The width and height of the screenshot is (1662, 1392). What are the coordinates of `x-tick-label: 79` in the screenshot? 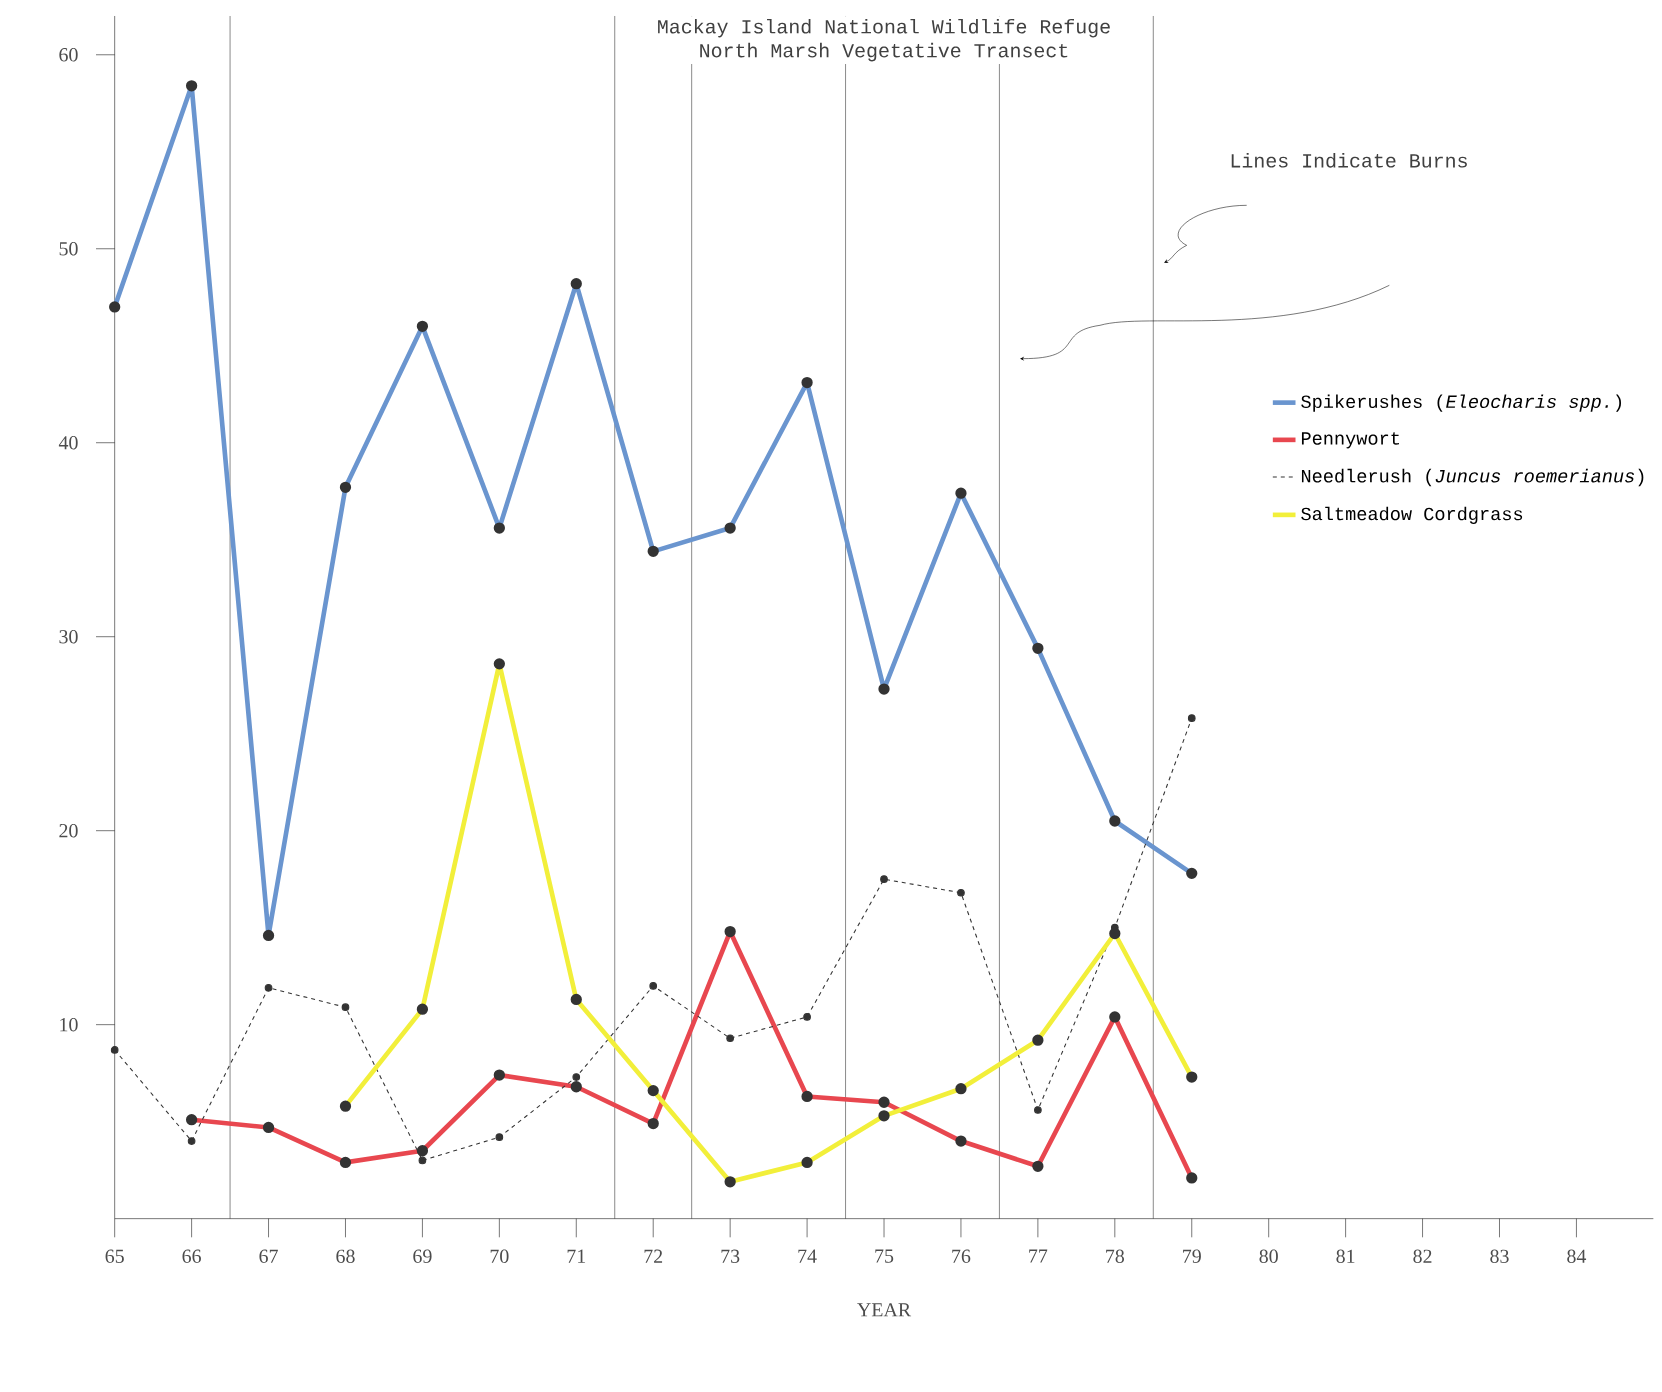 It's located at (1192, 1256).